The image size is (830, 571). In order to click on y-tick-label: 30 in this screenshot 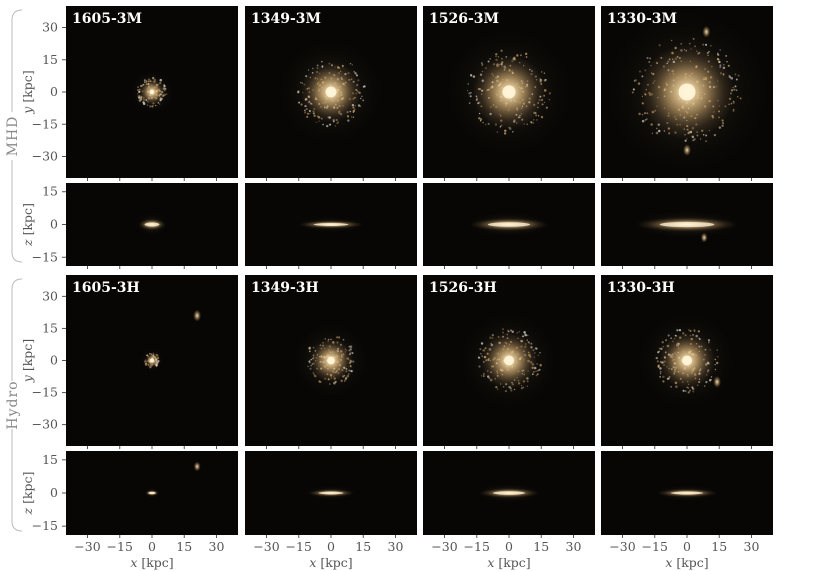, I will do `click(50, 295)`.